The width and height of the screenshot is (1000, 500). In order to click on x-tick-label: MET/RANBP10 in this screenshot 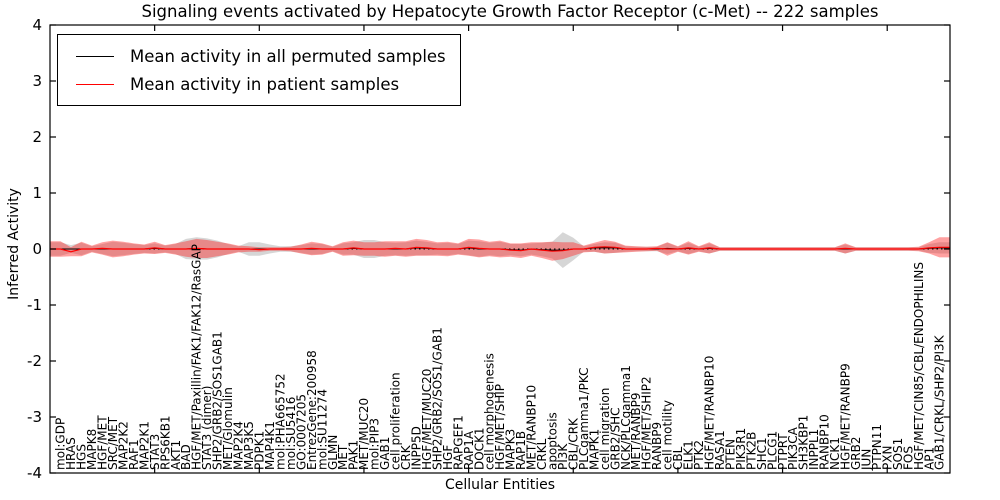, I will do `click(532, 427)`.